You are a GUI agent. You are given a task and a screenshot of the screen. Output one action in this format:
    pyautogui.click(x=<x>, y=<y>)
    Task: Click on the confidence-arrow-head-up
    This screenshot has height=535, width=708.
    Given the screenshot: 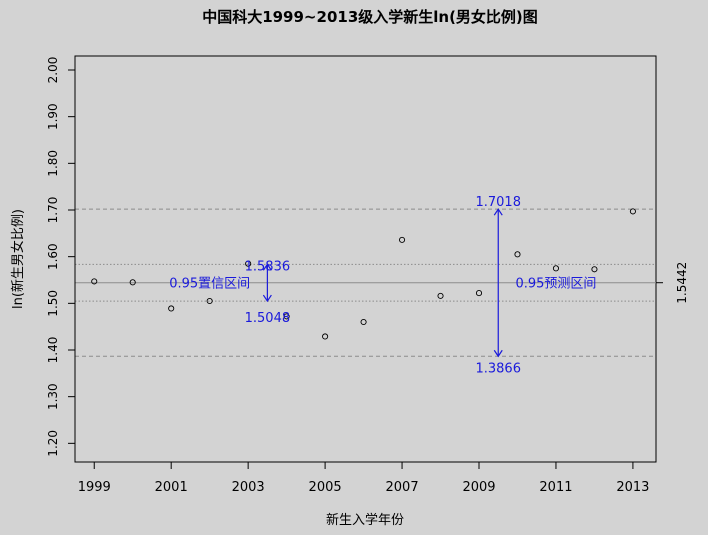 What is the action you would take?
    pyautogui.click(x=267, y=267)
    